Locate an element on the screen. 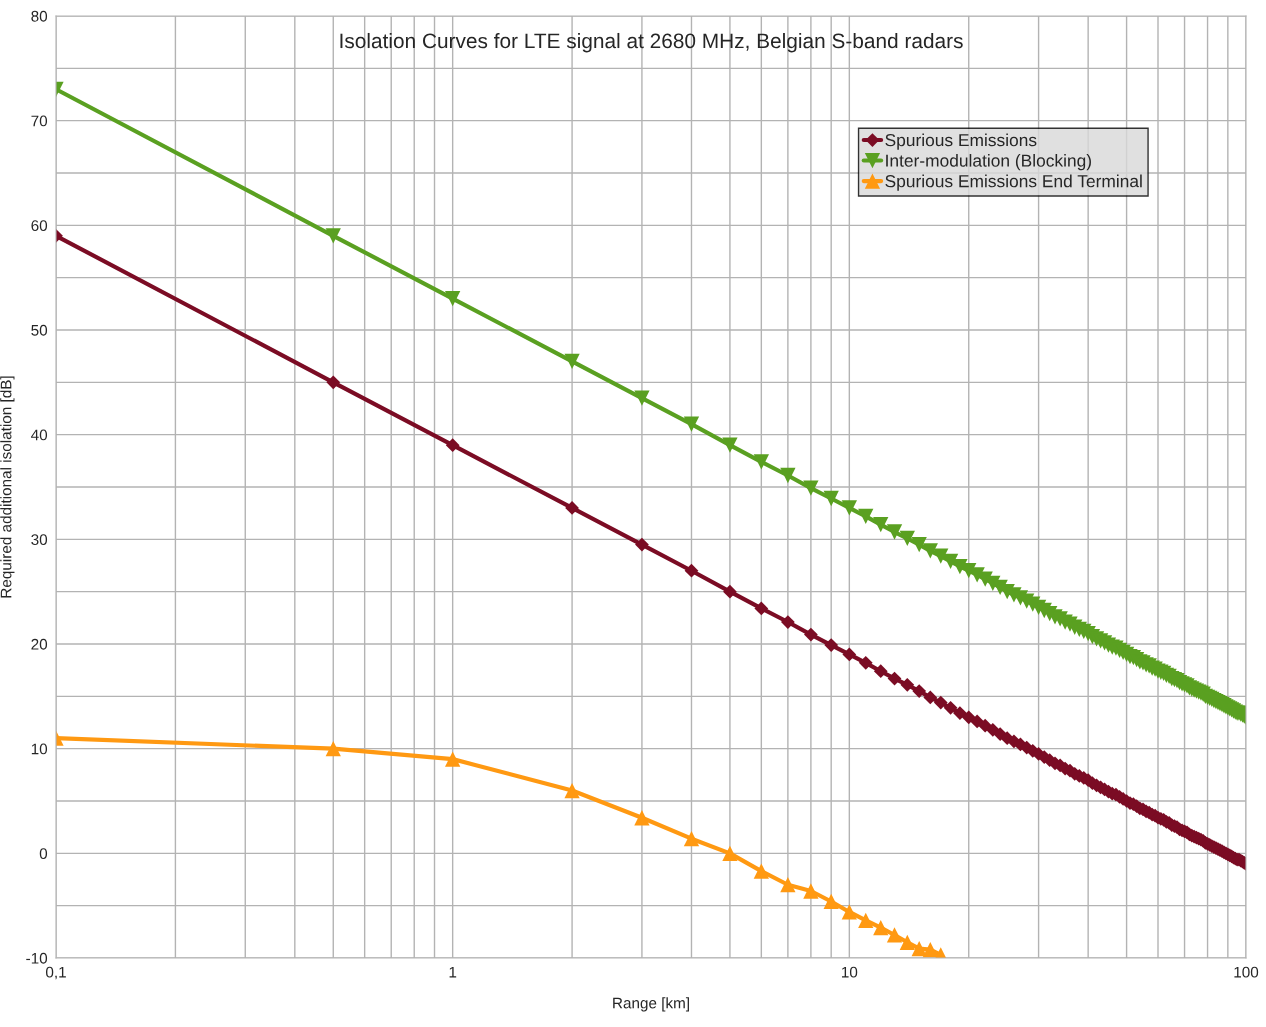 This screenshot has width=1266, height=1027. y-tick-label: -10 is located at coordinates (37, 958).